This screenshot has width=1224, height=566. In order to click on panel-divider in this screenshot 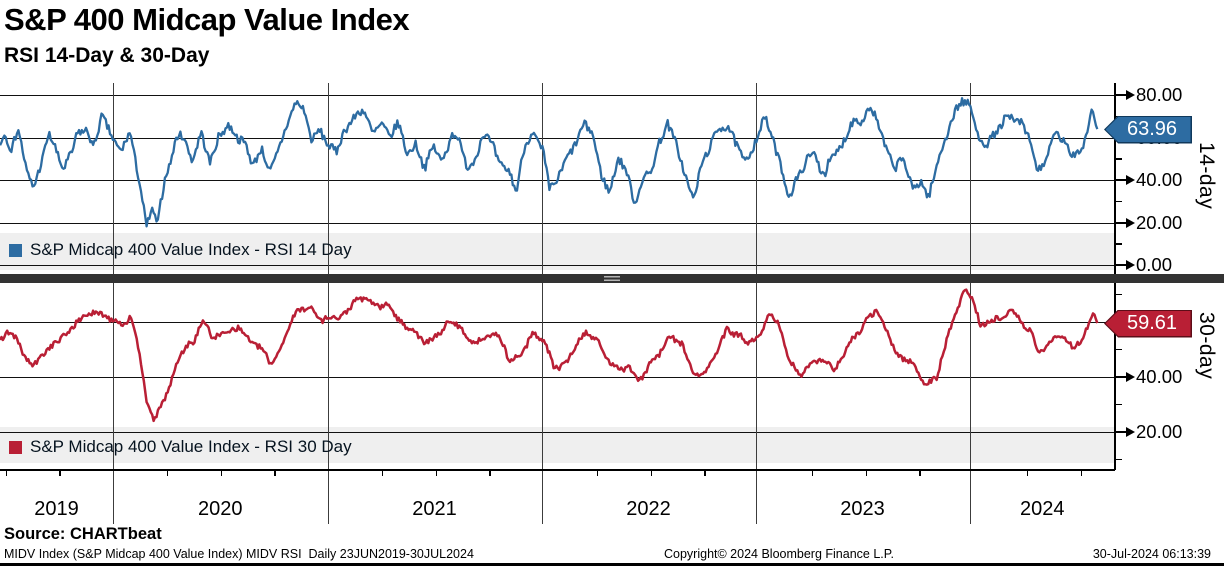, I will do `click(612, 278)`.